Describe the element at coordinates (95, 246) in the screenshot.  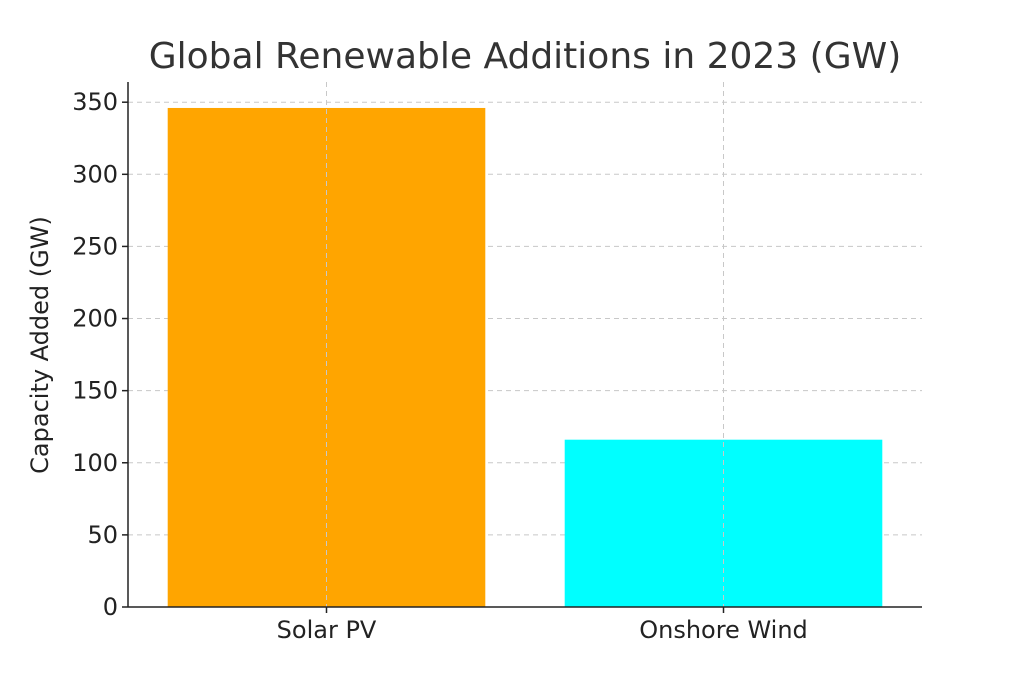
I see `y-tick-label: 250` at that location.